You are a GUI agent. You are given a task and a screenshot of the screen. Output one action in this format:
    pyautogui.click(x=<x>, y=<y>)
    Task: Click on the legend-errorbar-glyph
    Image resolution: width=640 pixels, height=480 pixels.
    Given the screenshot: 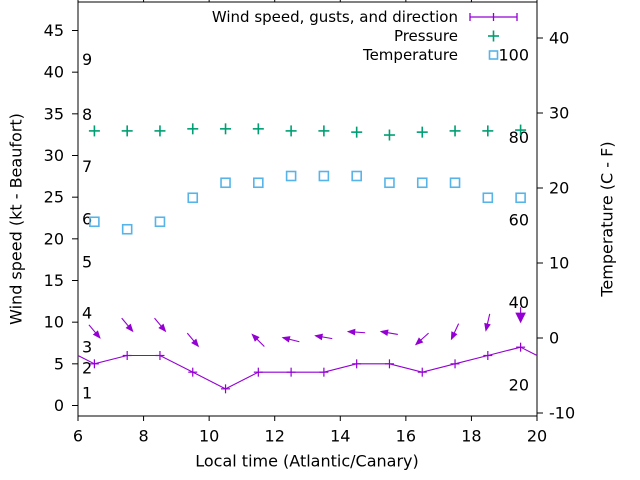 What is the action you would take?
    pyautogui.click(x=493, y=17)
    